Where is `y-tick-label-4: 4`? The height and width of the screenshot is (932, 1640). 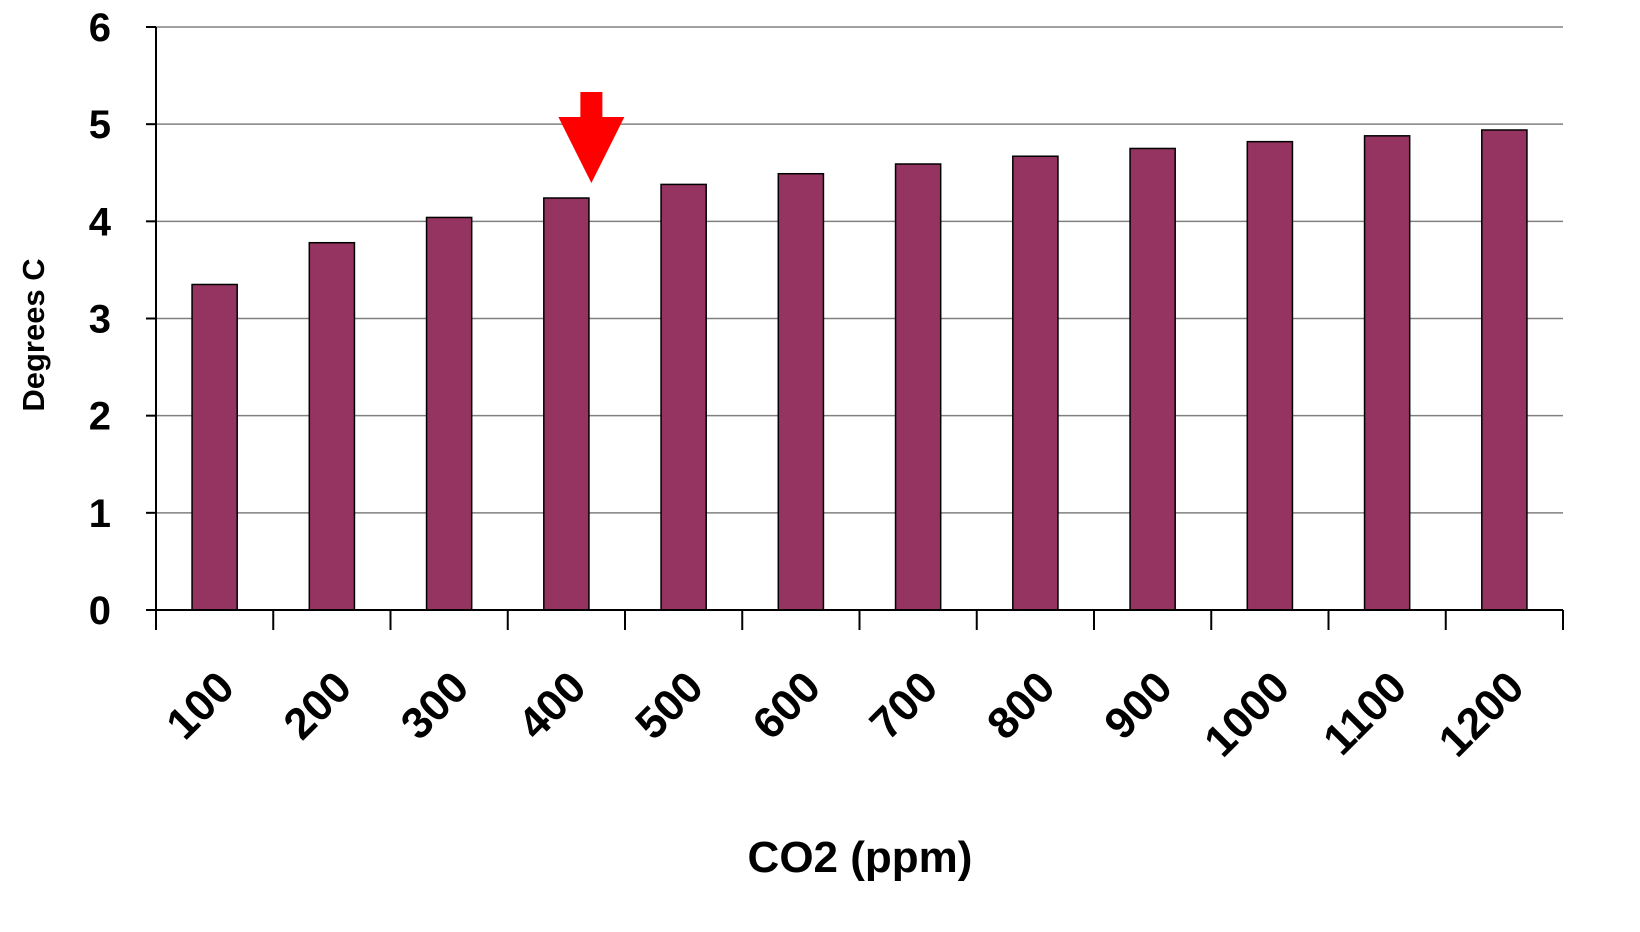
y-tick-label-4: 4 is located at coordinates (100, 222).